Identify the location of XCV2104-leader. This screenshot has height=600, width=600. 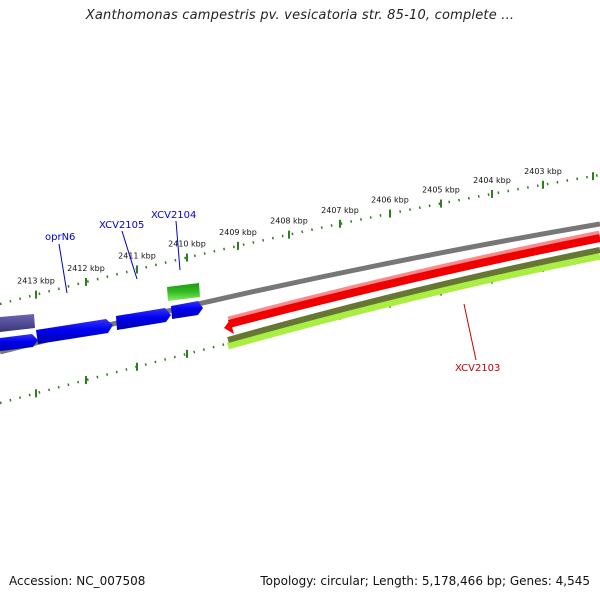
(178, 245).